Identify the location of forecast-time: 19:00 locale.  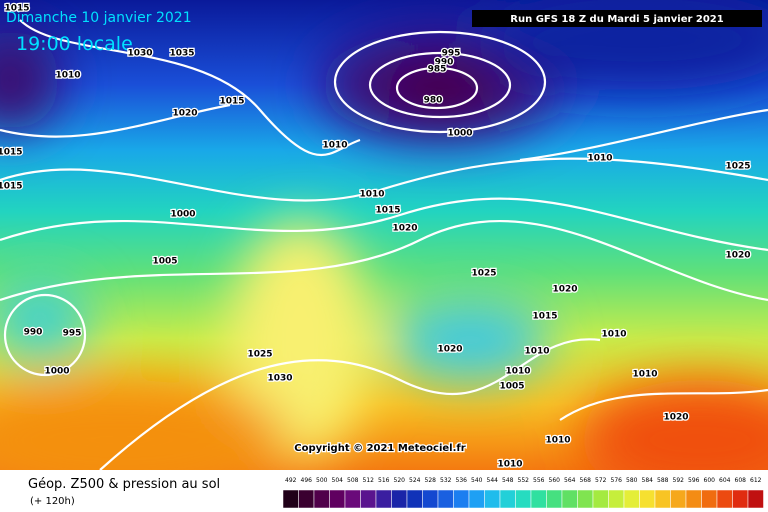
(74, 44).